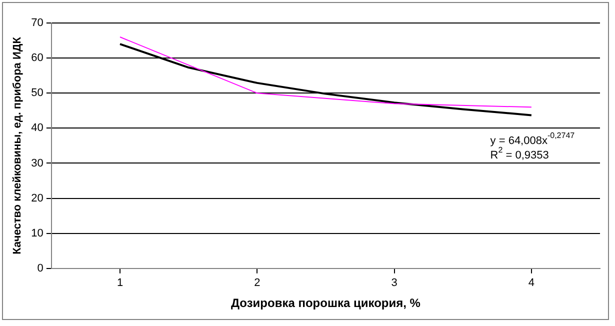 The image size is (615, 326). Describe the element at coordinates (394, 283) in the screenshot. I see `x-tick-label: 3` at that location.